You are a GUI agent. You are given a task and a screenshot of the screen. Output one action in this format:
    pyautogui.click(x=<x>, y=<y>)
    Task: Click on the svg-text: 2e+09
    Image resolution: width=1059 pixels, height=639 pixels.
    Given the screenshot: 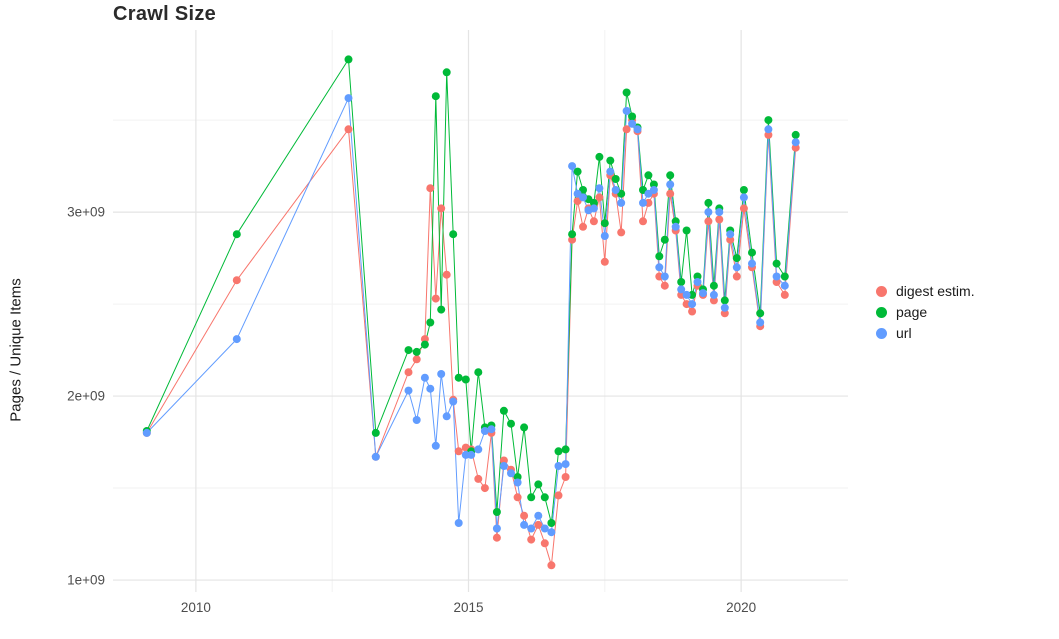 What is the action you would take?
    pyautogui.click(x=86, y=396)
    